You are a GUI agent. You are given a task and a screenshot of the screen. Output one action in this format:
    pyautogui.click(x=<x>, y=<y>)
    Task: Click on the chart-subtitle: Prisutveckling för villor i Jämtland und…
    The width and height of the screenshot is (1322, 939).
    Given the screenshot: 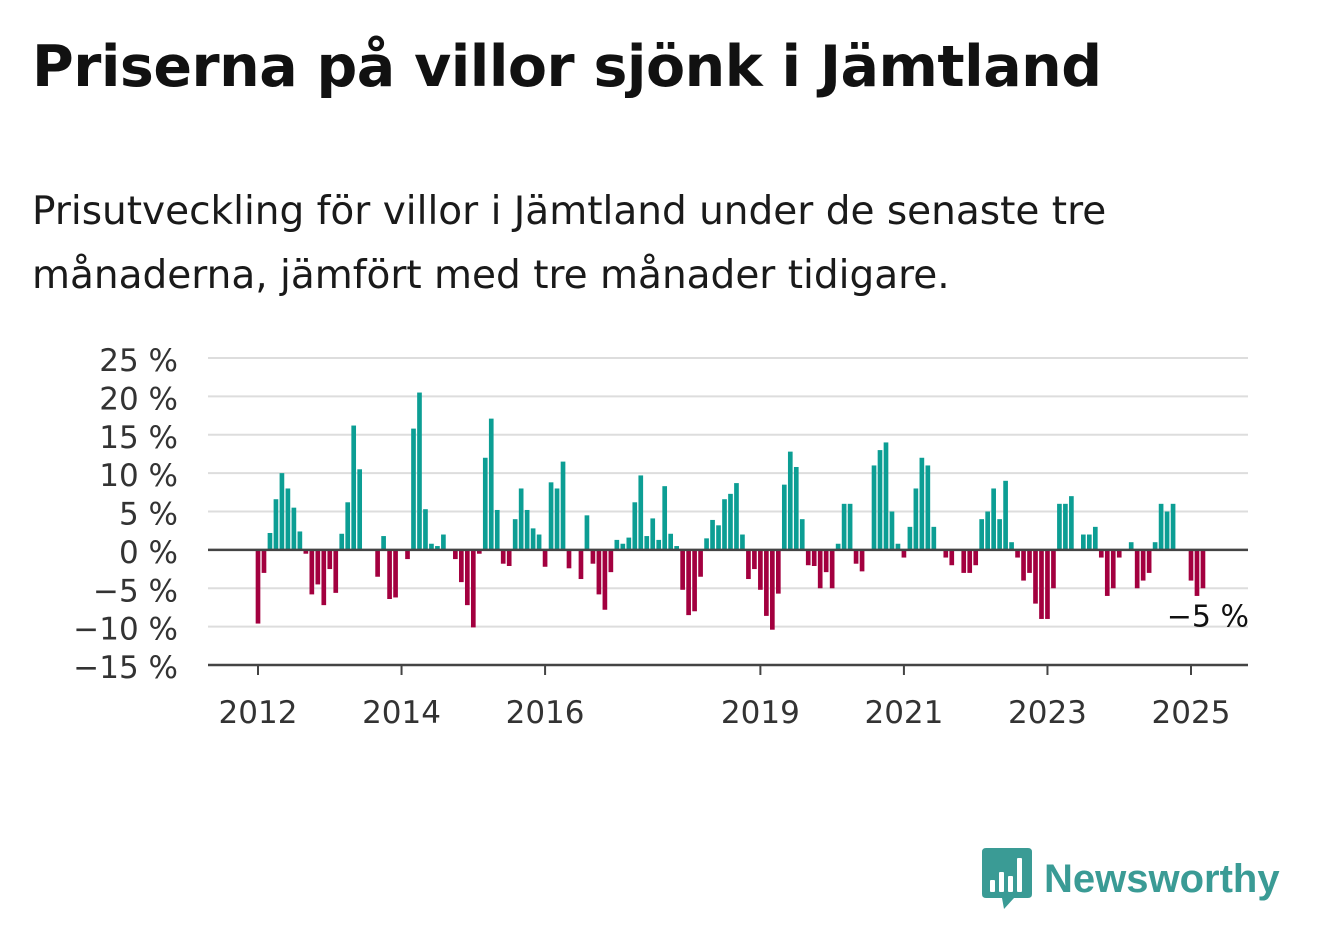 What is the action you would take?
    pyautogui.click(x=569, y=243)
    